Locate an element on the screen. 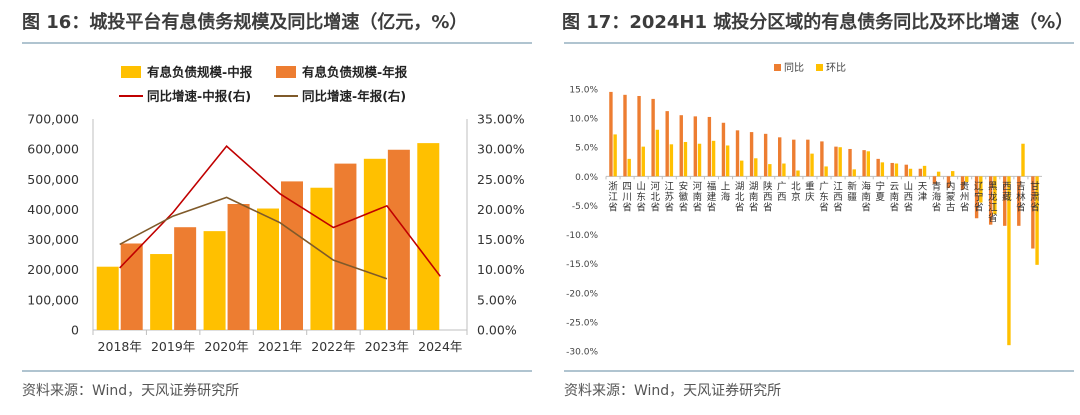  x-tick-label: 广西 is located at coordinates (782, 191).